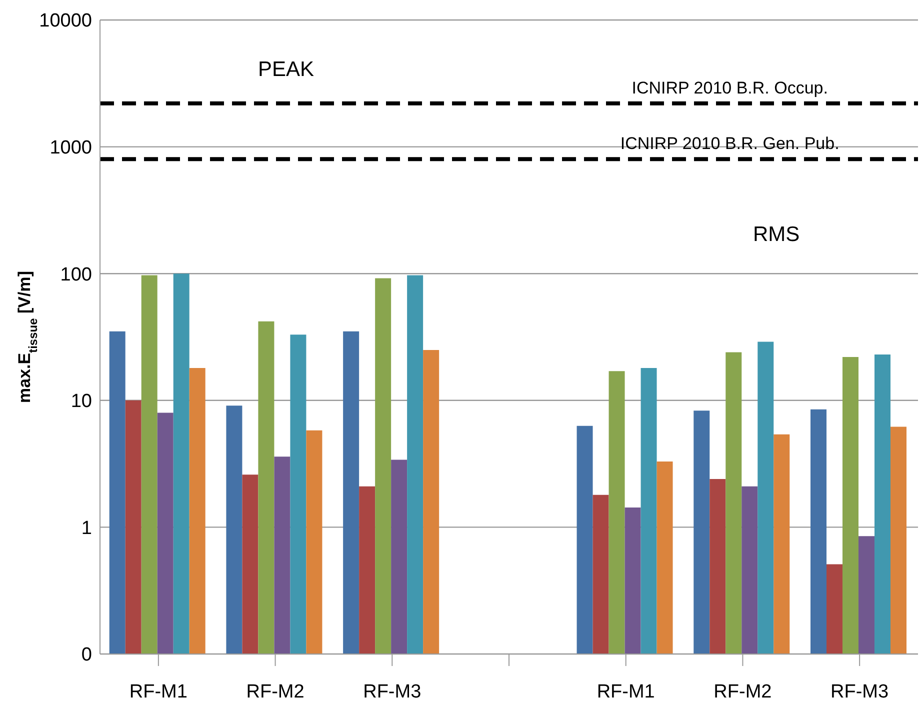 This screenshot has height=728, width=924. What do you see at coordinates (86, 655) in the screenshot?
I see `y-tick-label: 0` at bounding box center [86, 655].